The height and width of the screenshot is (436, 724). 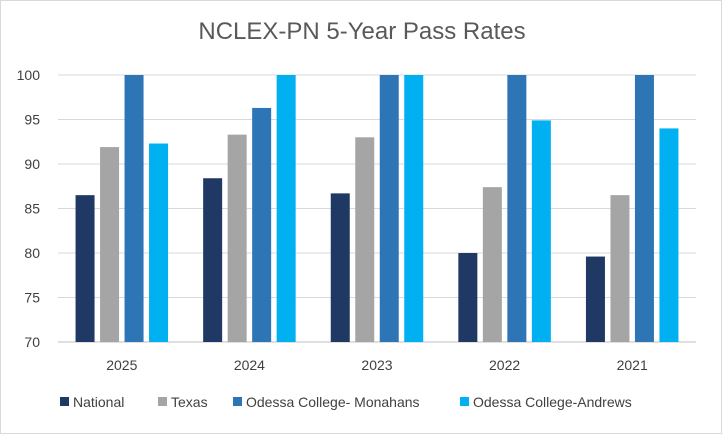 What do you see at coordinates (32, 253) in the screenshot?
I see `y-tick-label: 80` at bounding box center [32, 253].